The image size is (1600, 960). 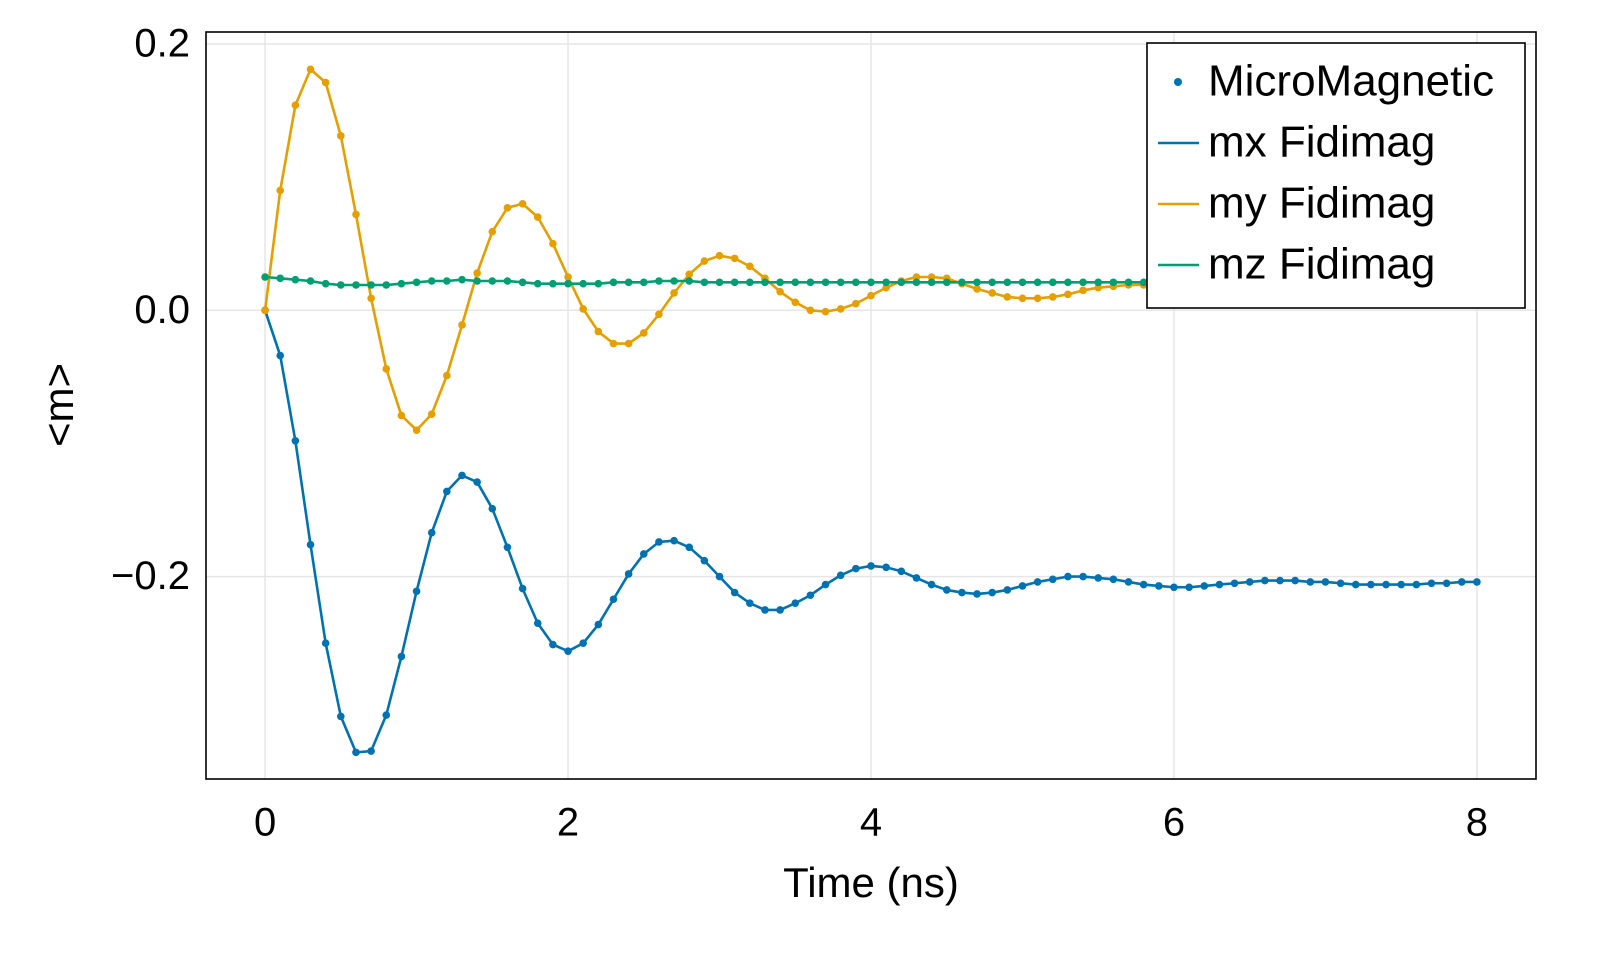 I want to click on y-tick-label: −0.2, so click(x=150, y=576).